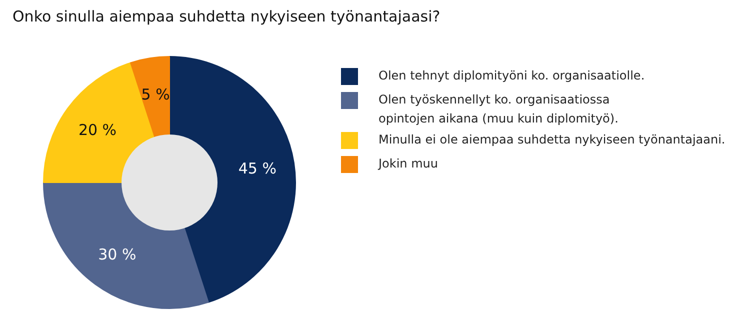  What do you see at coordinates (97, 130) in the screenshot?
I see `data-label: 20 %` at bounding box center [97, 130].